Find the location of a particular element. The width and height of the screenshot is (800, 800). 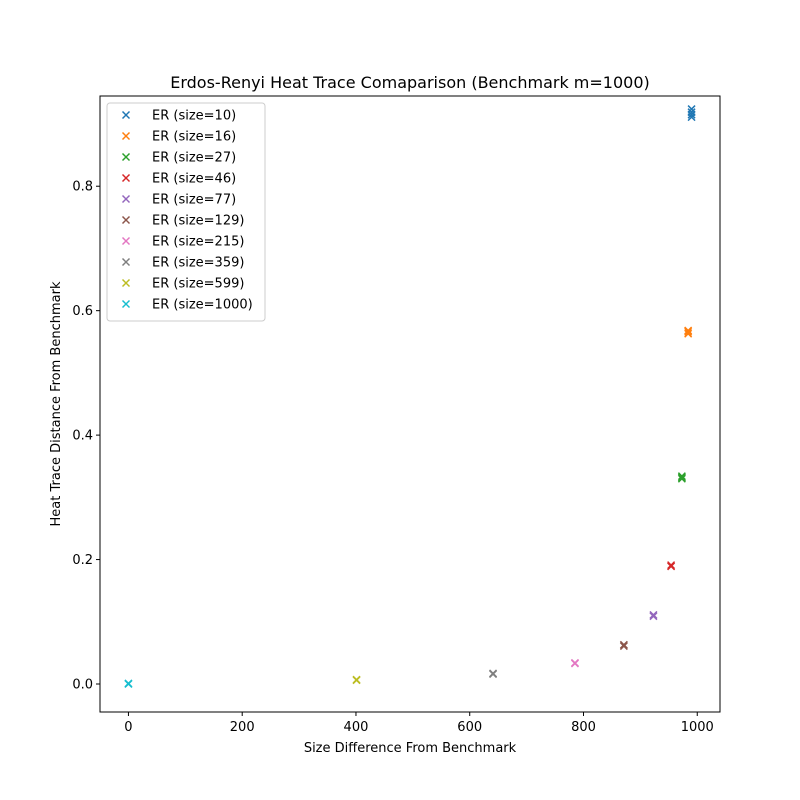

legend-entry: ER (size=215) is located at coordinates (182, 242).